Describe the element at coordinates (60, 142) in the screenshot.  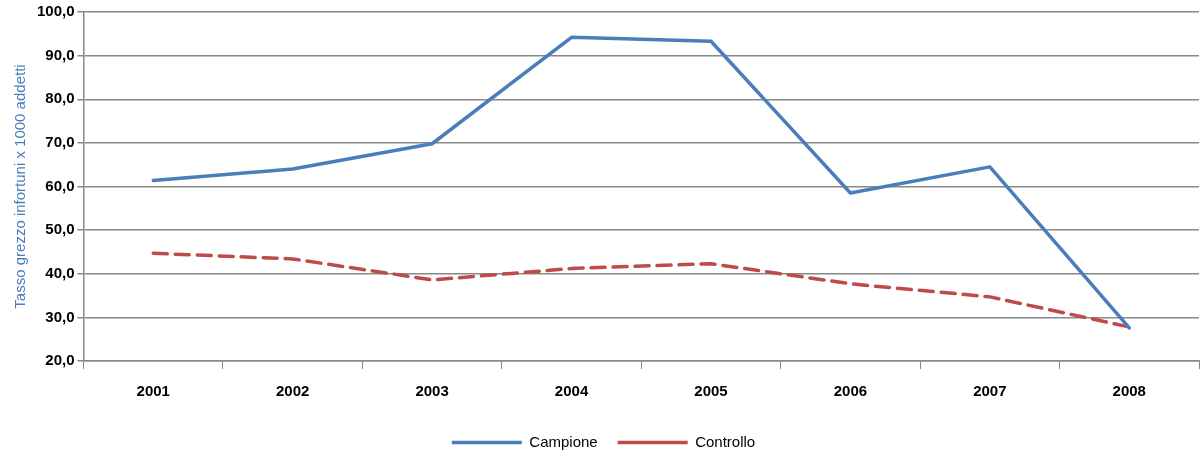
I see `y-tick-label: 70,0` at that location.